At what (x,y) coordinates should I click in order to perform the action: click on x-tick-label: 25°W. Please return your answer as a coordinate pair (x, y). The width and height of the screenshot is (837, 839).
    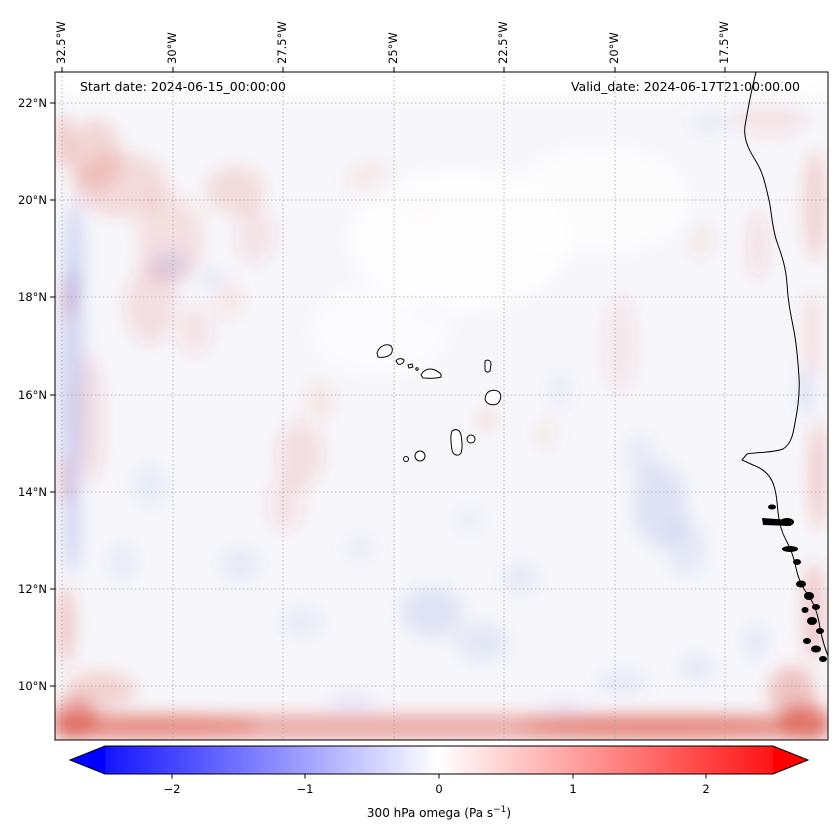
    Looking at the image, I should click on (393, 48).